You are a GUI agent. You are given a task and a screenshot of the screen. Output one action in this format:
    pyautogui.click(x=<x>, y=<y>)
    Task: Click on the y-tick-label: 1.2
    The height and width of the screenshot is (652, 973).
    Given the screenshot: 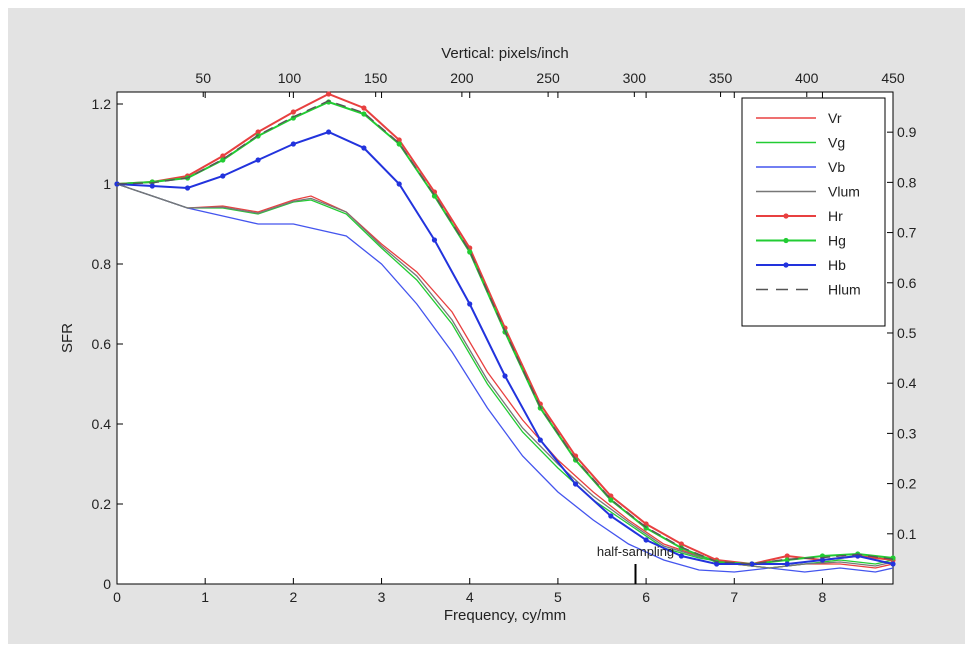 What is the action you would take?
    pyautogui.click(x=102, y=104)
    